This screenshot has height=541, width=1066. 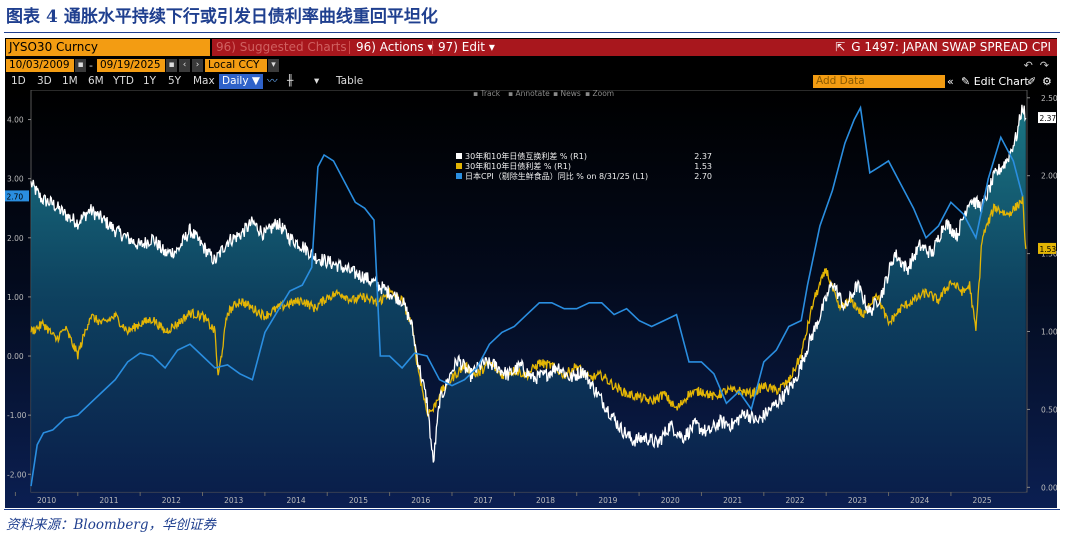 I want to click on right-value-tag-yellow: 1.53, so click(x=1048, y=249).